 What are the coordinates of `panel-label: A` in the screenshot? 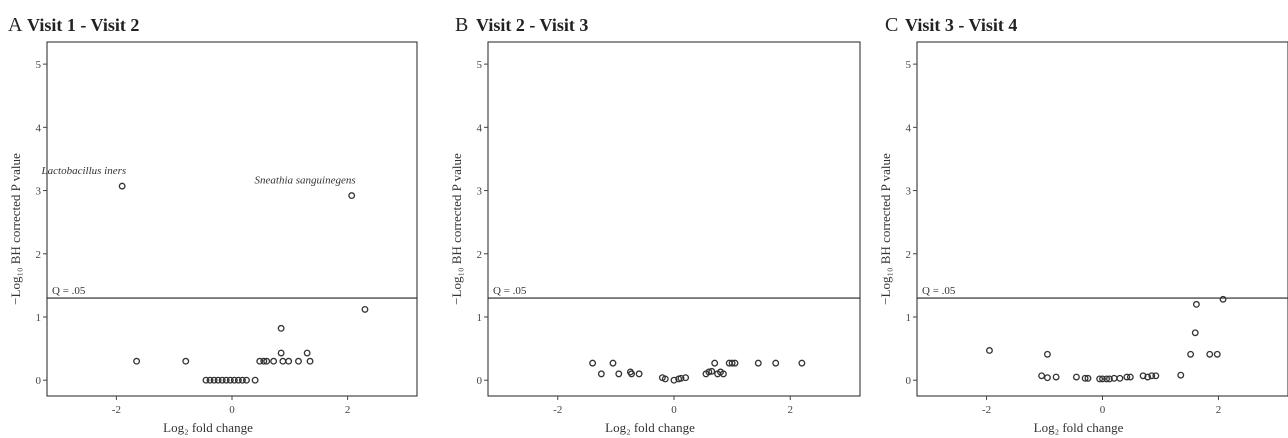 It's located at (15, 25).